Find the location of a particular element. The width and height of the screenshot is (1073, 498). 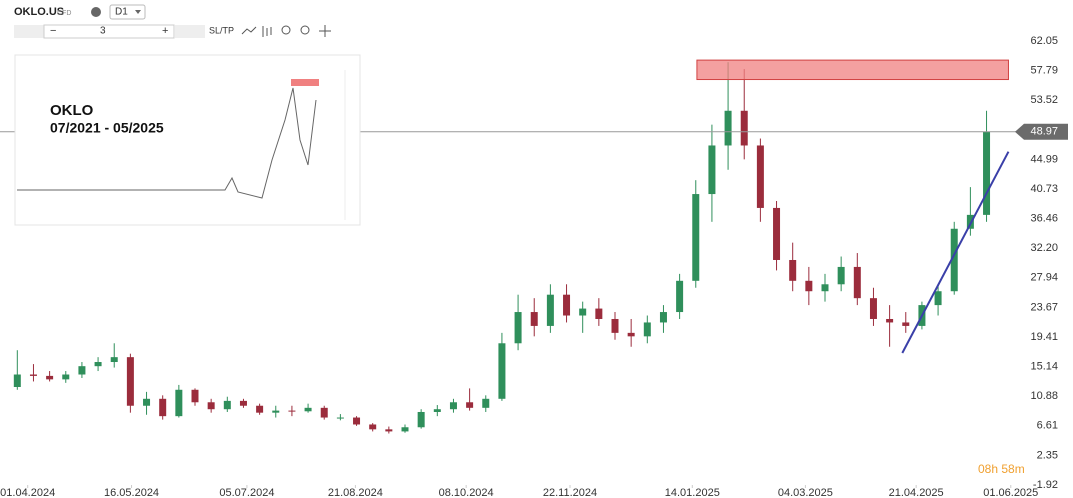

y-tick-label: 2.35 is located at coordinates (1047, 455).